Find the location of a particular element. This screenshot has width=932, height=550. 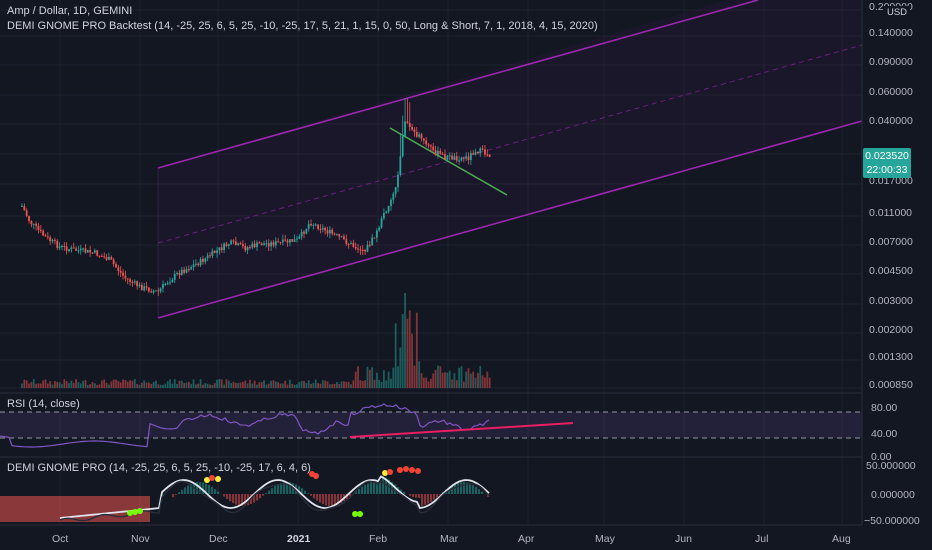

rsi-trend-line is located at coordinates (461, 430).